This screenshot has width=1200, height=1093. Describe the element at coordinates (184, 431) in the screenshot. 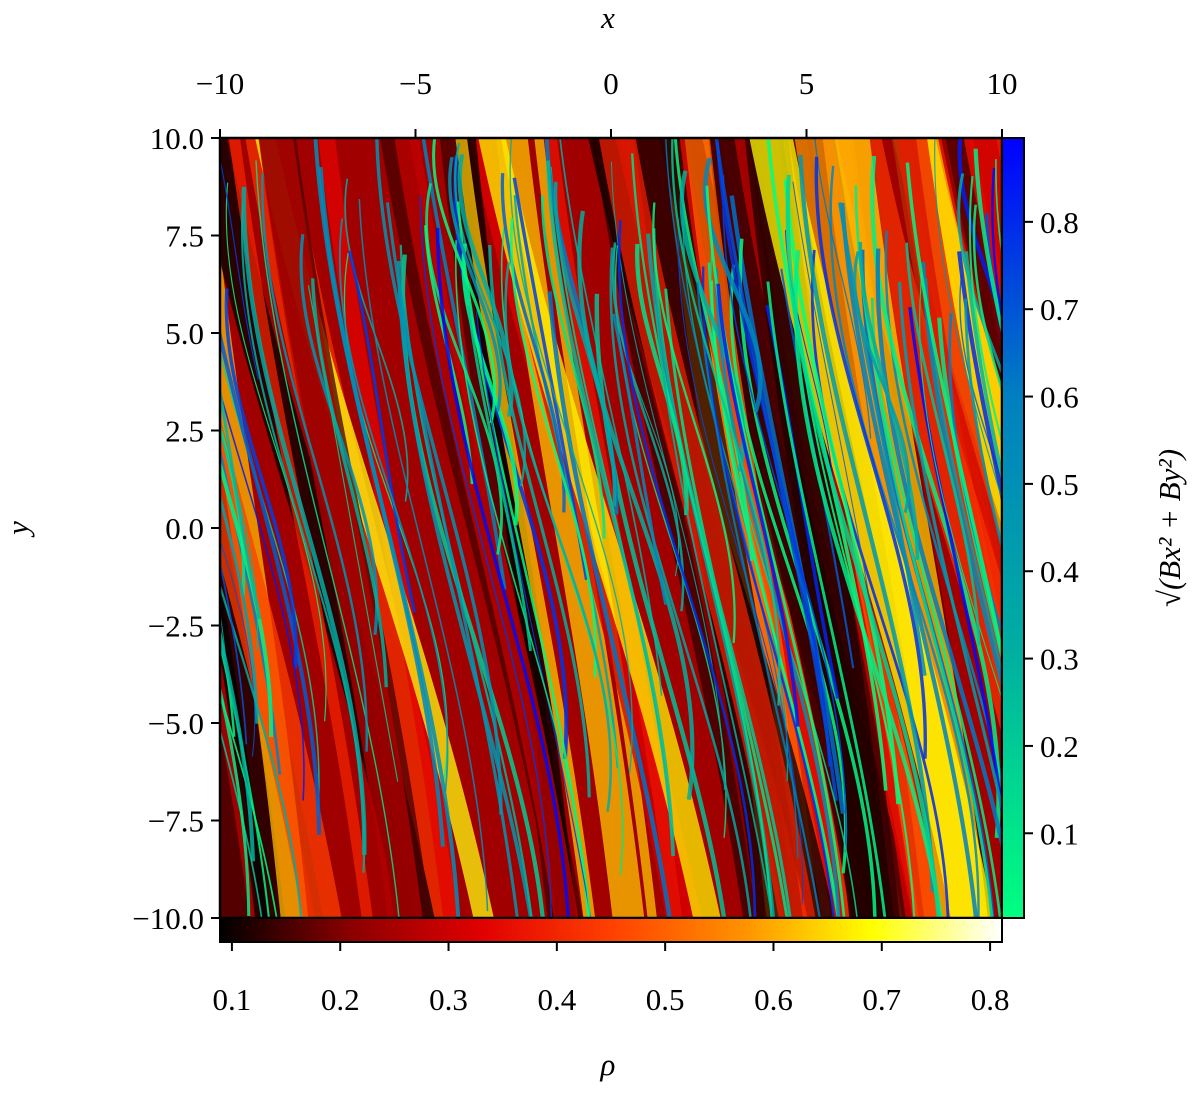

I see `y-tick-label: 2.5` at that location.